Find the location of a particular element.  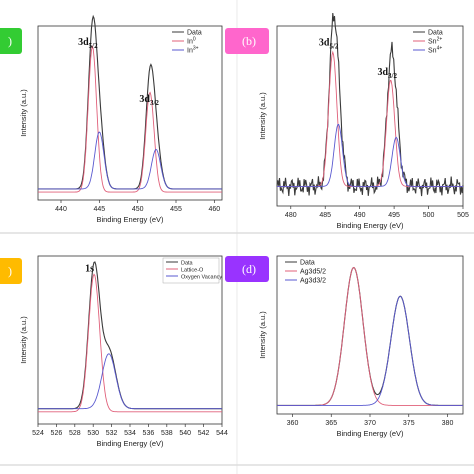

series-line-in3- is located at coordinates (130, 160).